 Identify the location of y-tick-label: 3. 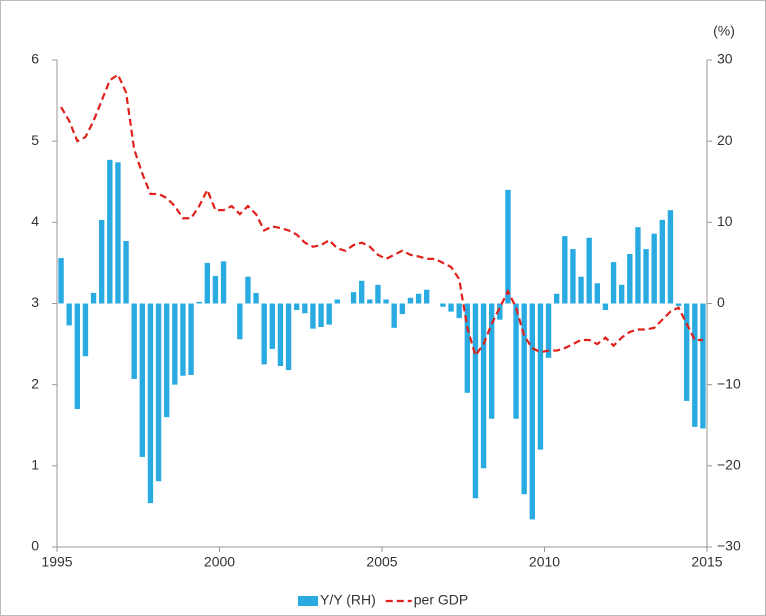
(35, 302).